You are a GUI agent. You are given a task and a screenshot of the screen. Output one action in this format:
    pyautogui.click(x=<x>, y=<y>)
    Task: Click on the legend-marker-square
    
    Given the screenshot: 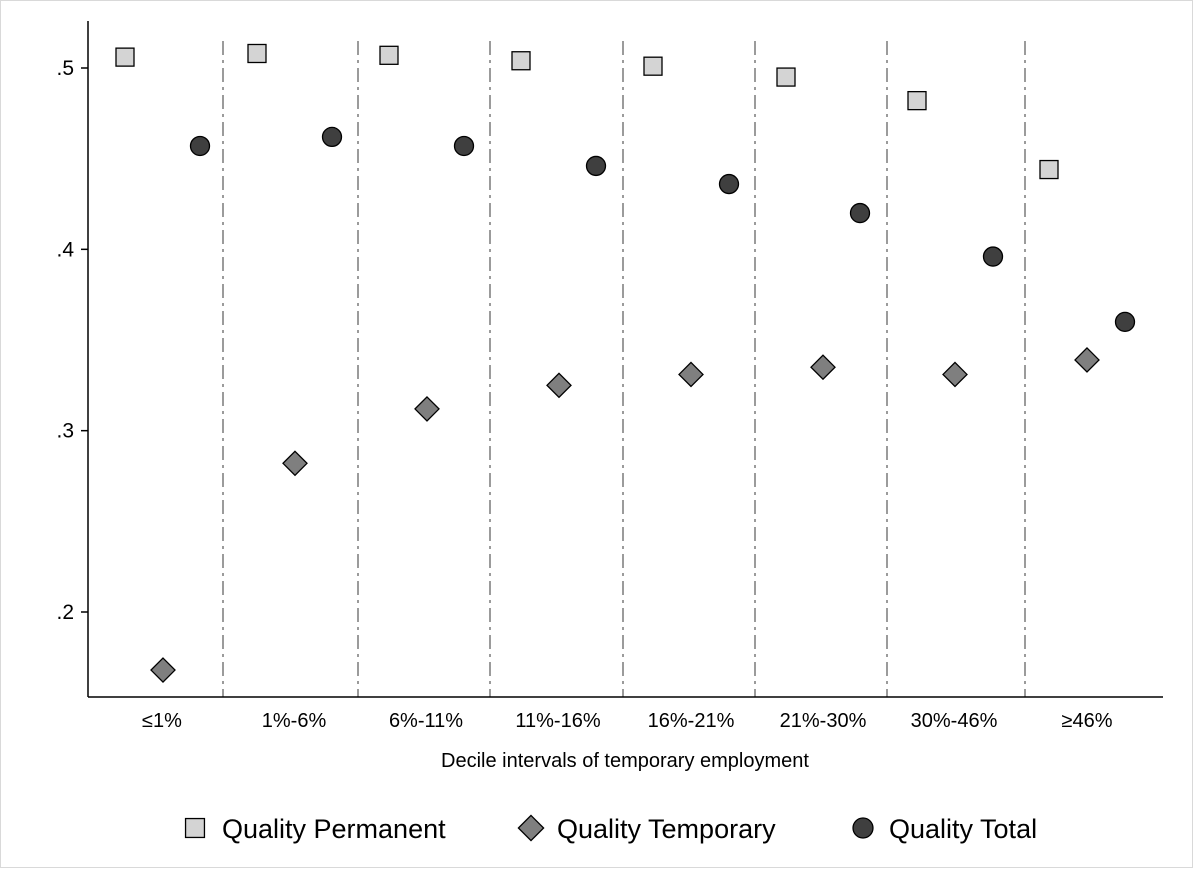 What is the action you would take?
    pyautogui.click(x=195, y=828)
    